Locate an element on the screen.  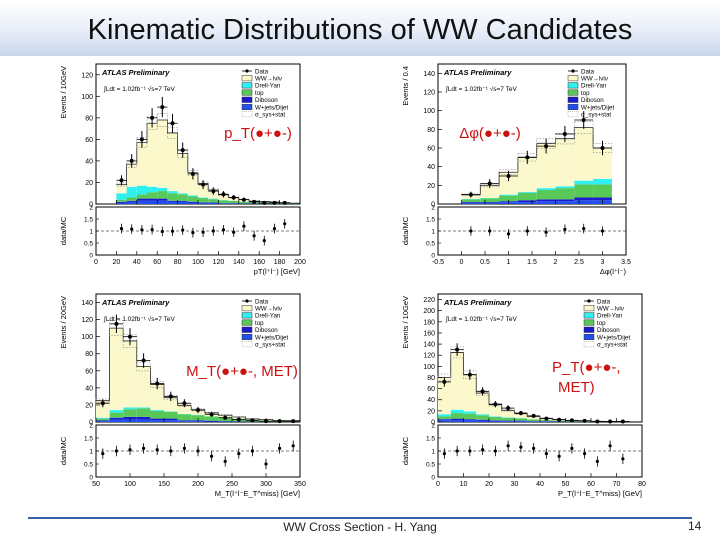
legend-label: WW→lνlν is located at coordinates (268, 79).